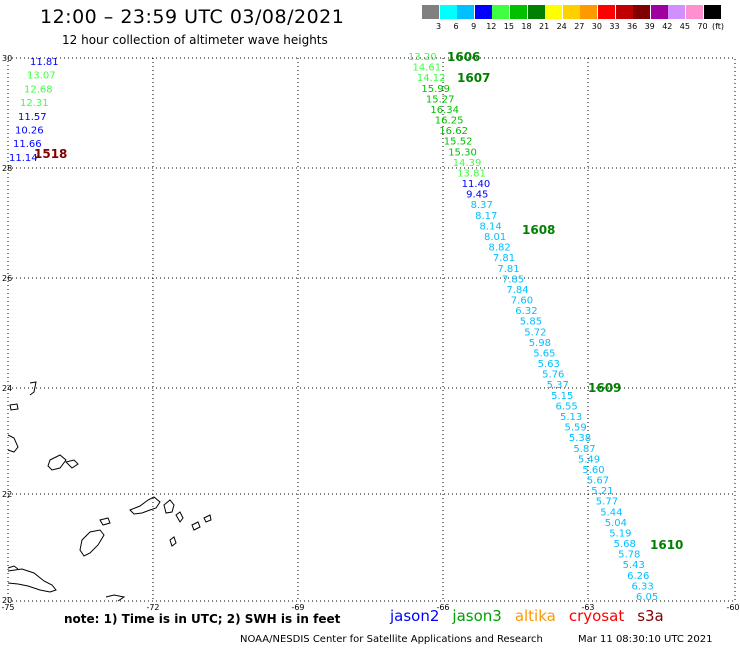 Image resolution: width=740 pixels, height=650 pixels. What do you see at coordinates (467, 163) in the screenshot?
I see `wave-height-label: 14.39` at bounding box center [467, 163].